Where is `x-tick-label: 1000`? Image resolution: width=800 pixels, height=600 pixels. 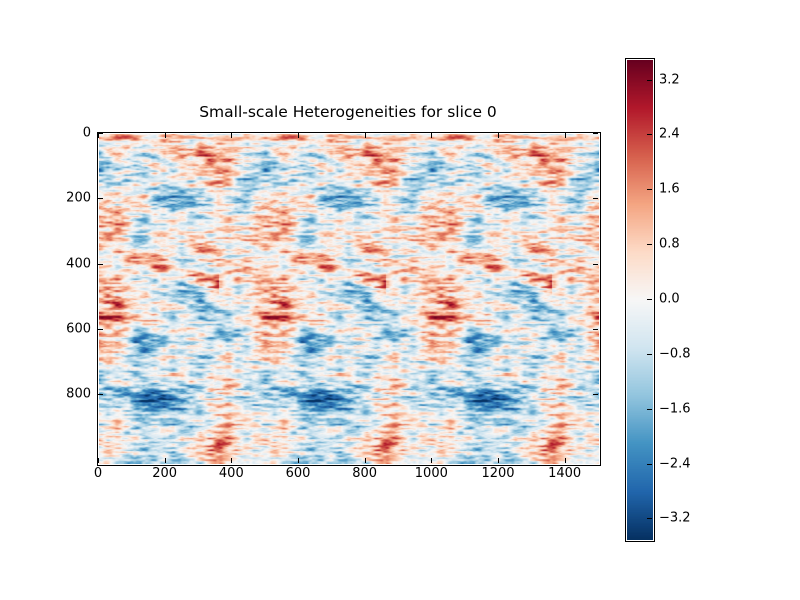 x-tick-label: 1000 is located at coordinates (431, 473).